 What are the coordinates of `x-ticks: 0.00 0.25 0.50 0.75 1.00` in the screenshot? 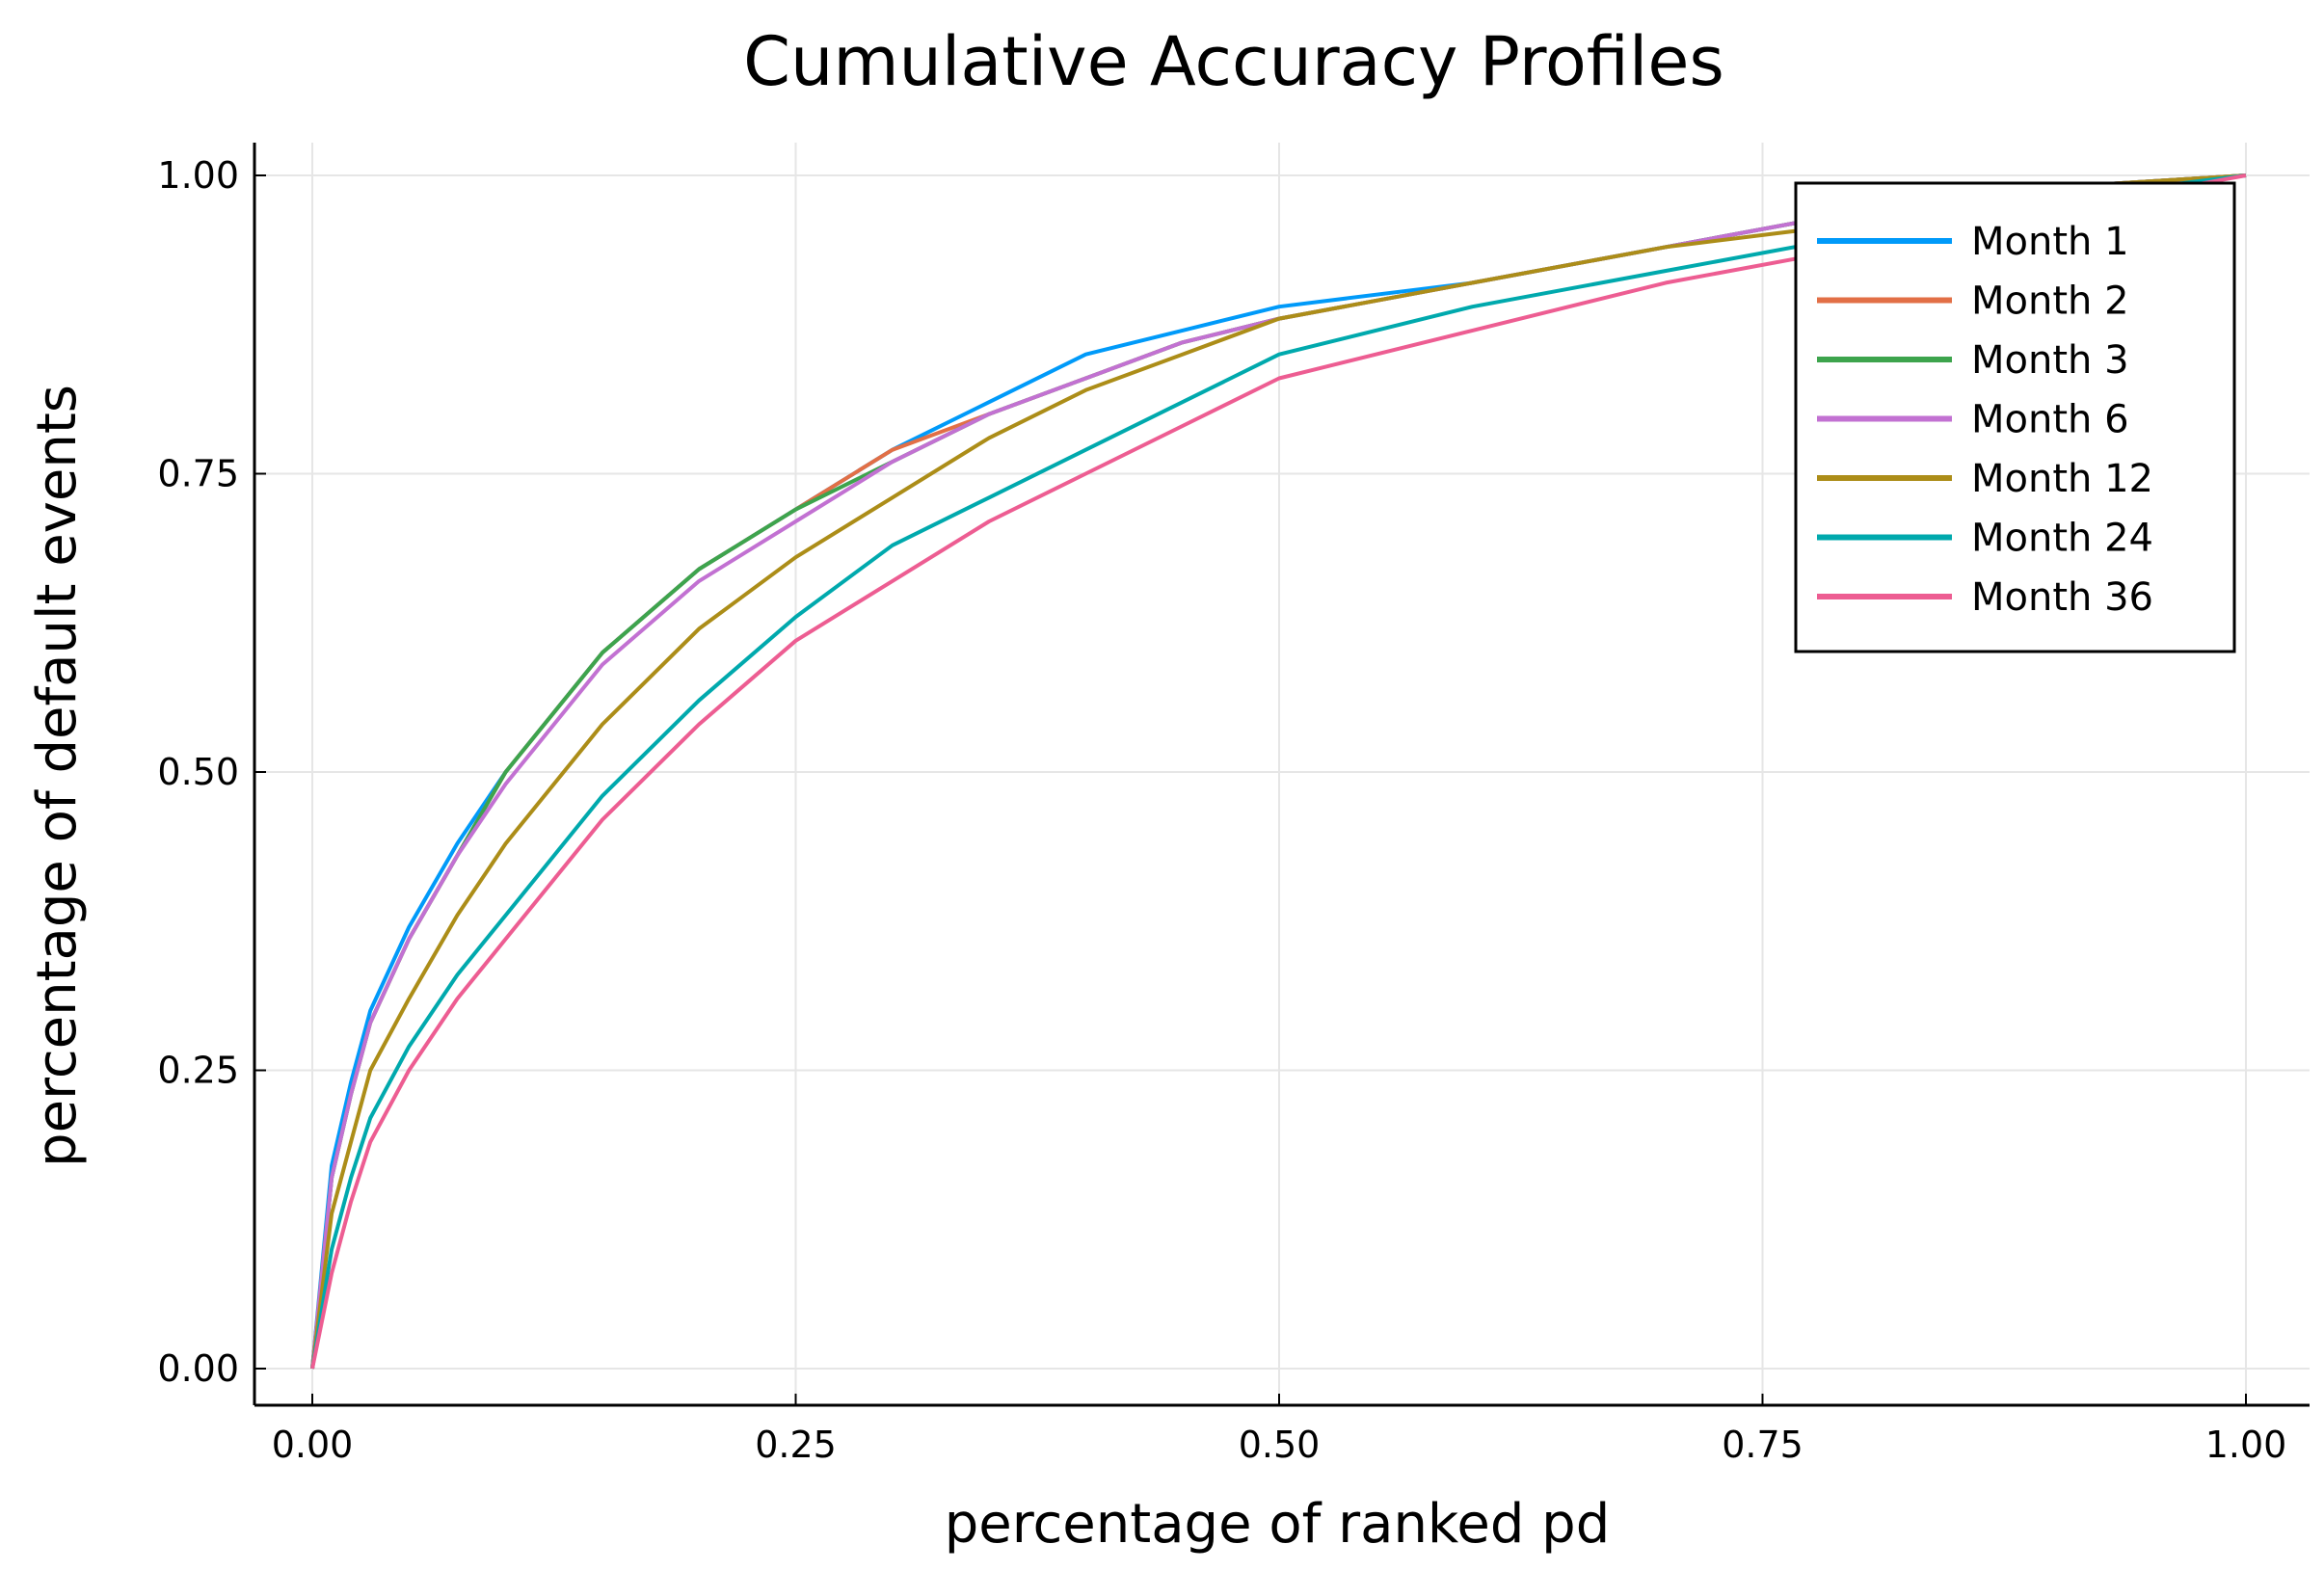 It's located at (1279, 1430).